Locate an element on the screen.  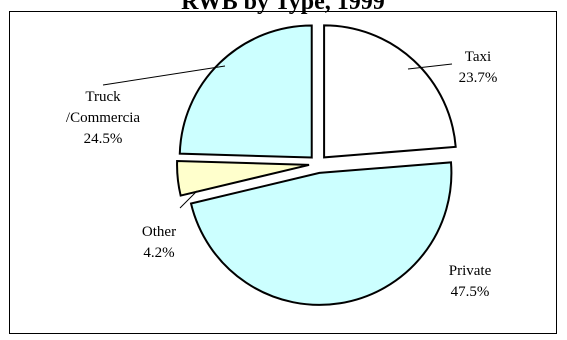
slice-label-3: Truck/Commercia 24.5% is located at coordinates (103, 118).